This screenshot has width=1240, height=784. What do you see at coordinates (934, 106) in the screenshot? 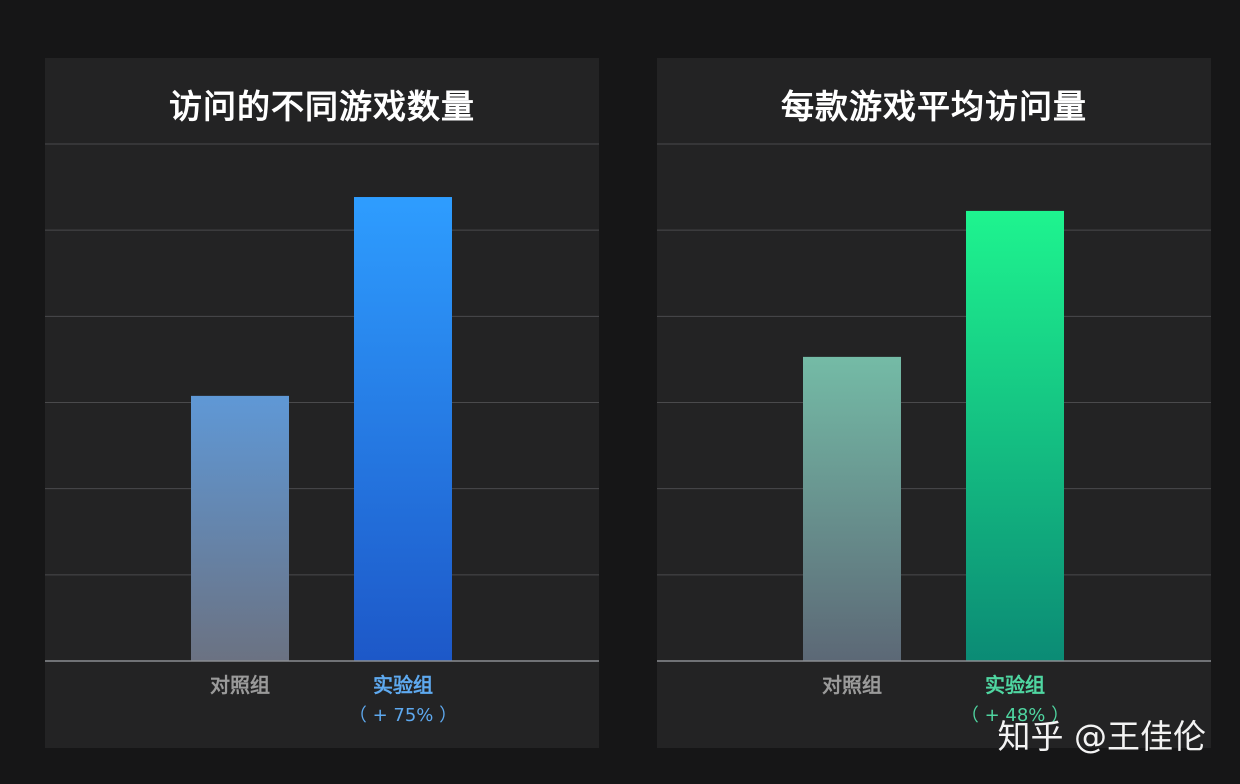
I see `chart-title: 每款游戏平均访问量` at bounding box center [934, 106].